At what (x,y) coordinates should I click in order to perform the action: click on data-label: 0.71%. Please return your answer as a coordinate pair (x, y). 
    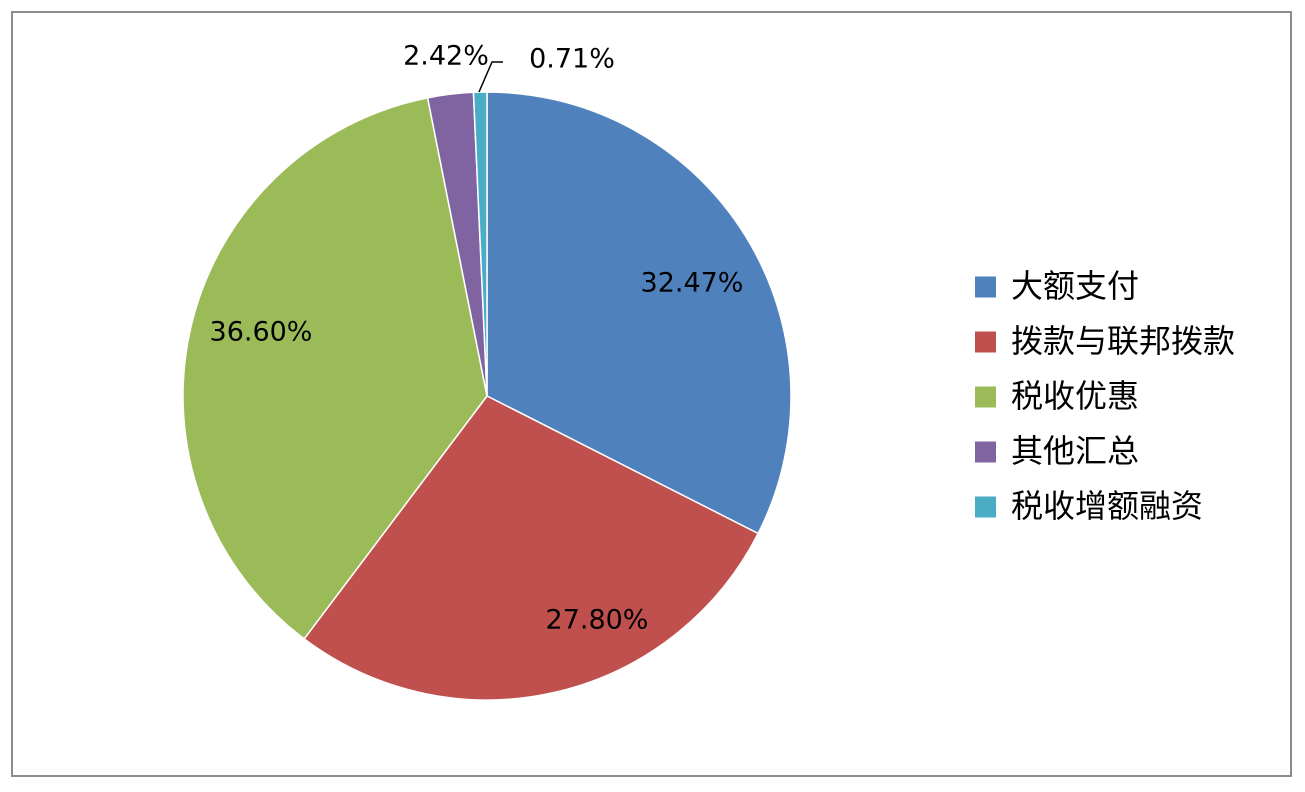
    Looking at the image, I should click on (572, 59).